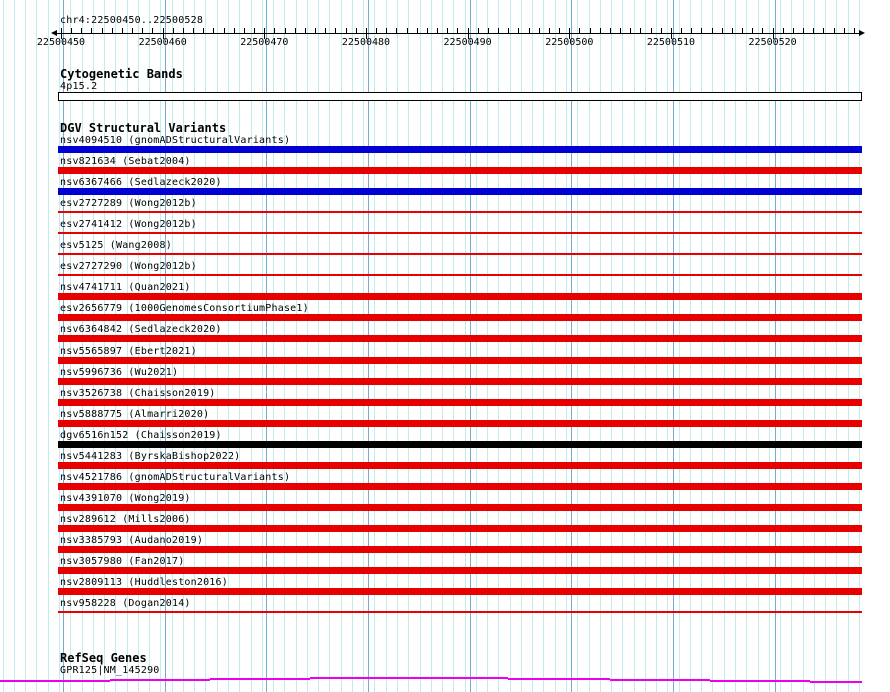  Describe the element at coordinates (135, 414) in the screenshot. I see `variant-label: nsv5888775 (Almarri2020)` at that location.